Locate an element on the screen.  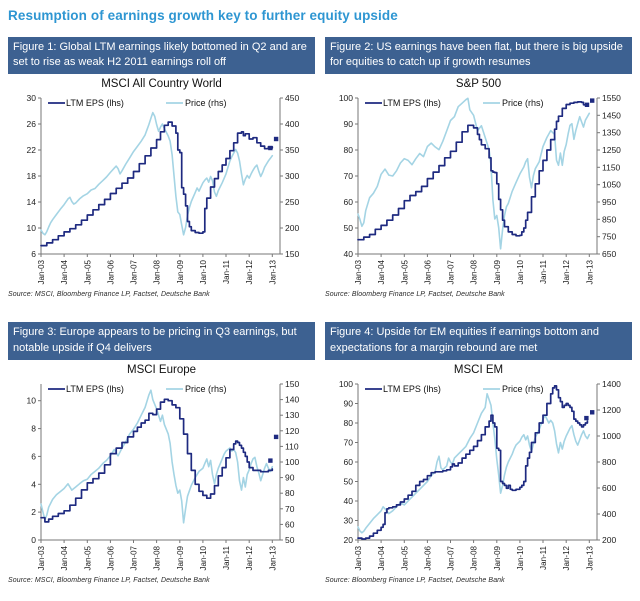
y-axis-left-label: 70 is located at coordinates (349, 176).